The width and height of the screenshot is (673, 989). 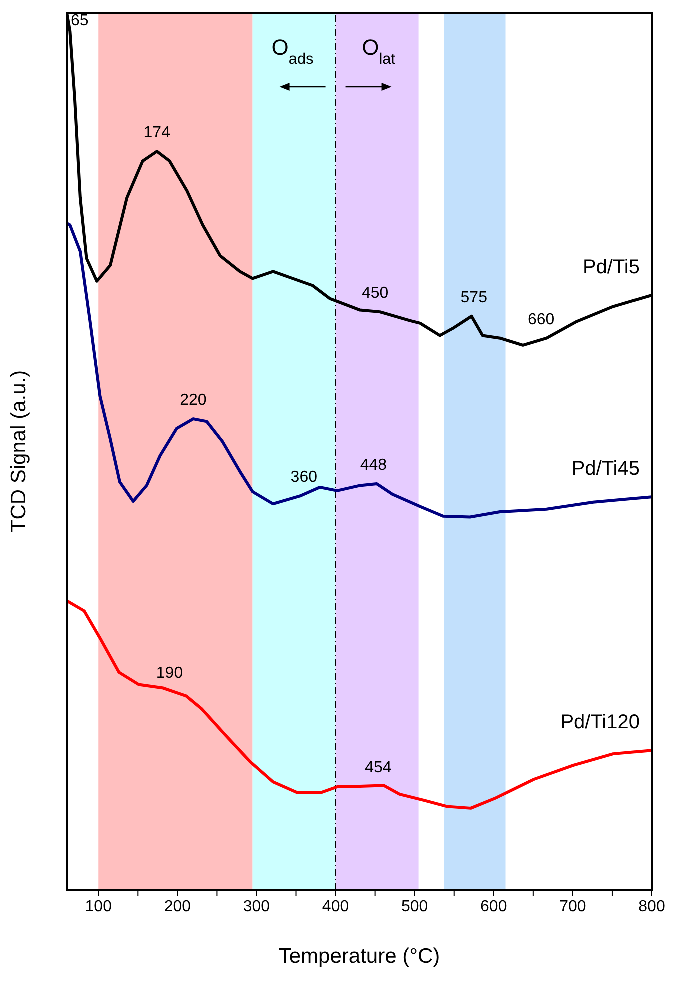 I want to click on series-label: Pd/Ti45, so click(x=606, y=469).